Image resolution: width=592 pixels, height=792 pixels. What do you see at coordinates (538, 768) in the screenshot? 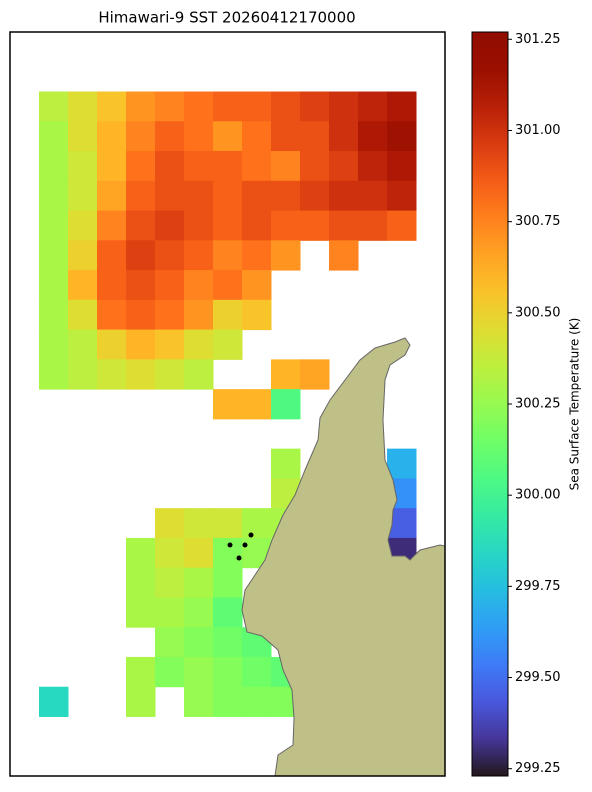
I see `colorbar-tick-label: 299.25` at bounding box center [538, 768].